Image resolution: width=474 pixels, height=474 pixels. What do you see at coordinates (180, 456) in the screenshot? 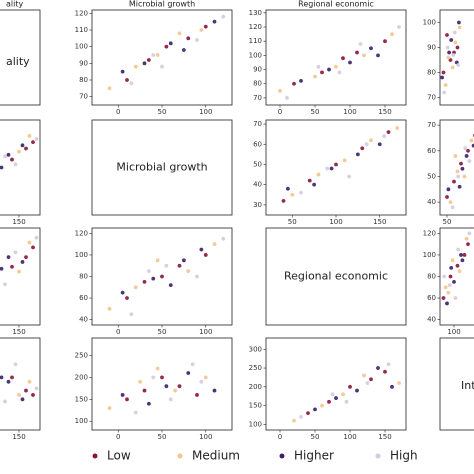
I see `legend-marker` at bounding box center [180, 456].